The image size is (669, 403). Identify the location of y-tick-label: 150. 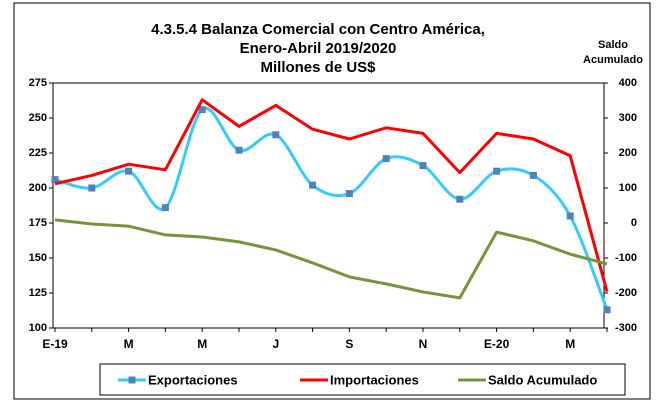
(38, 258).